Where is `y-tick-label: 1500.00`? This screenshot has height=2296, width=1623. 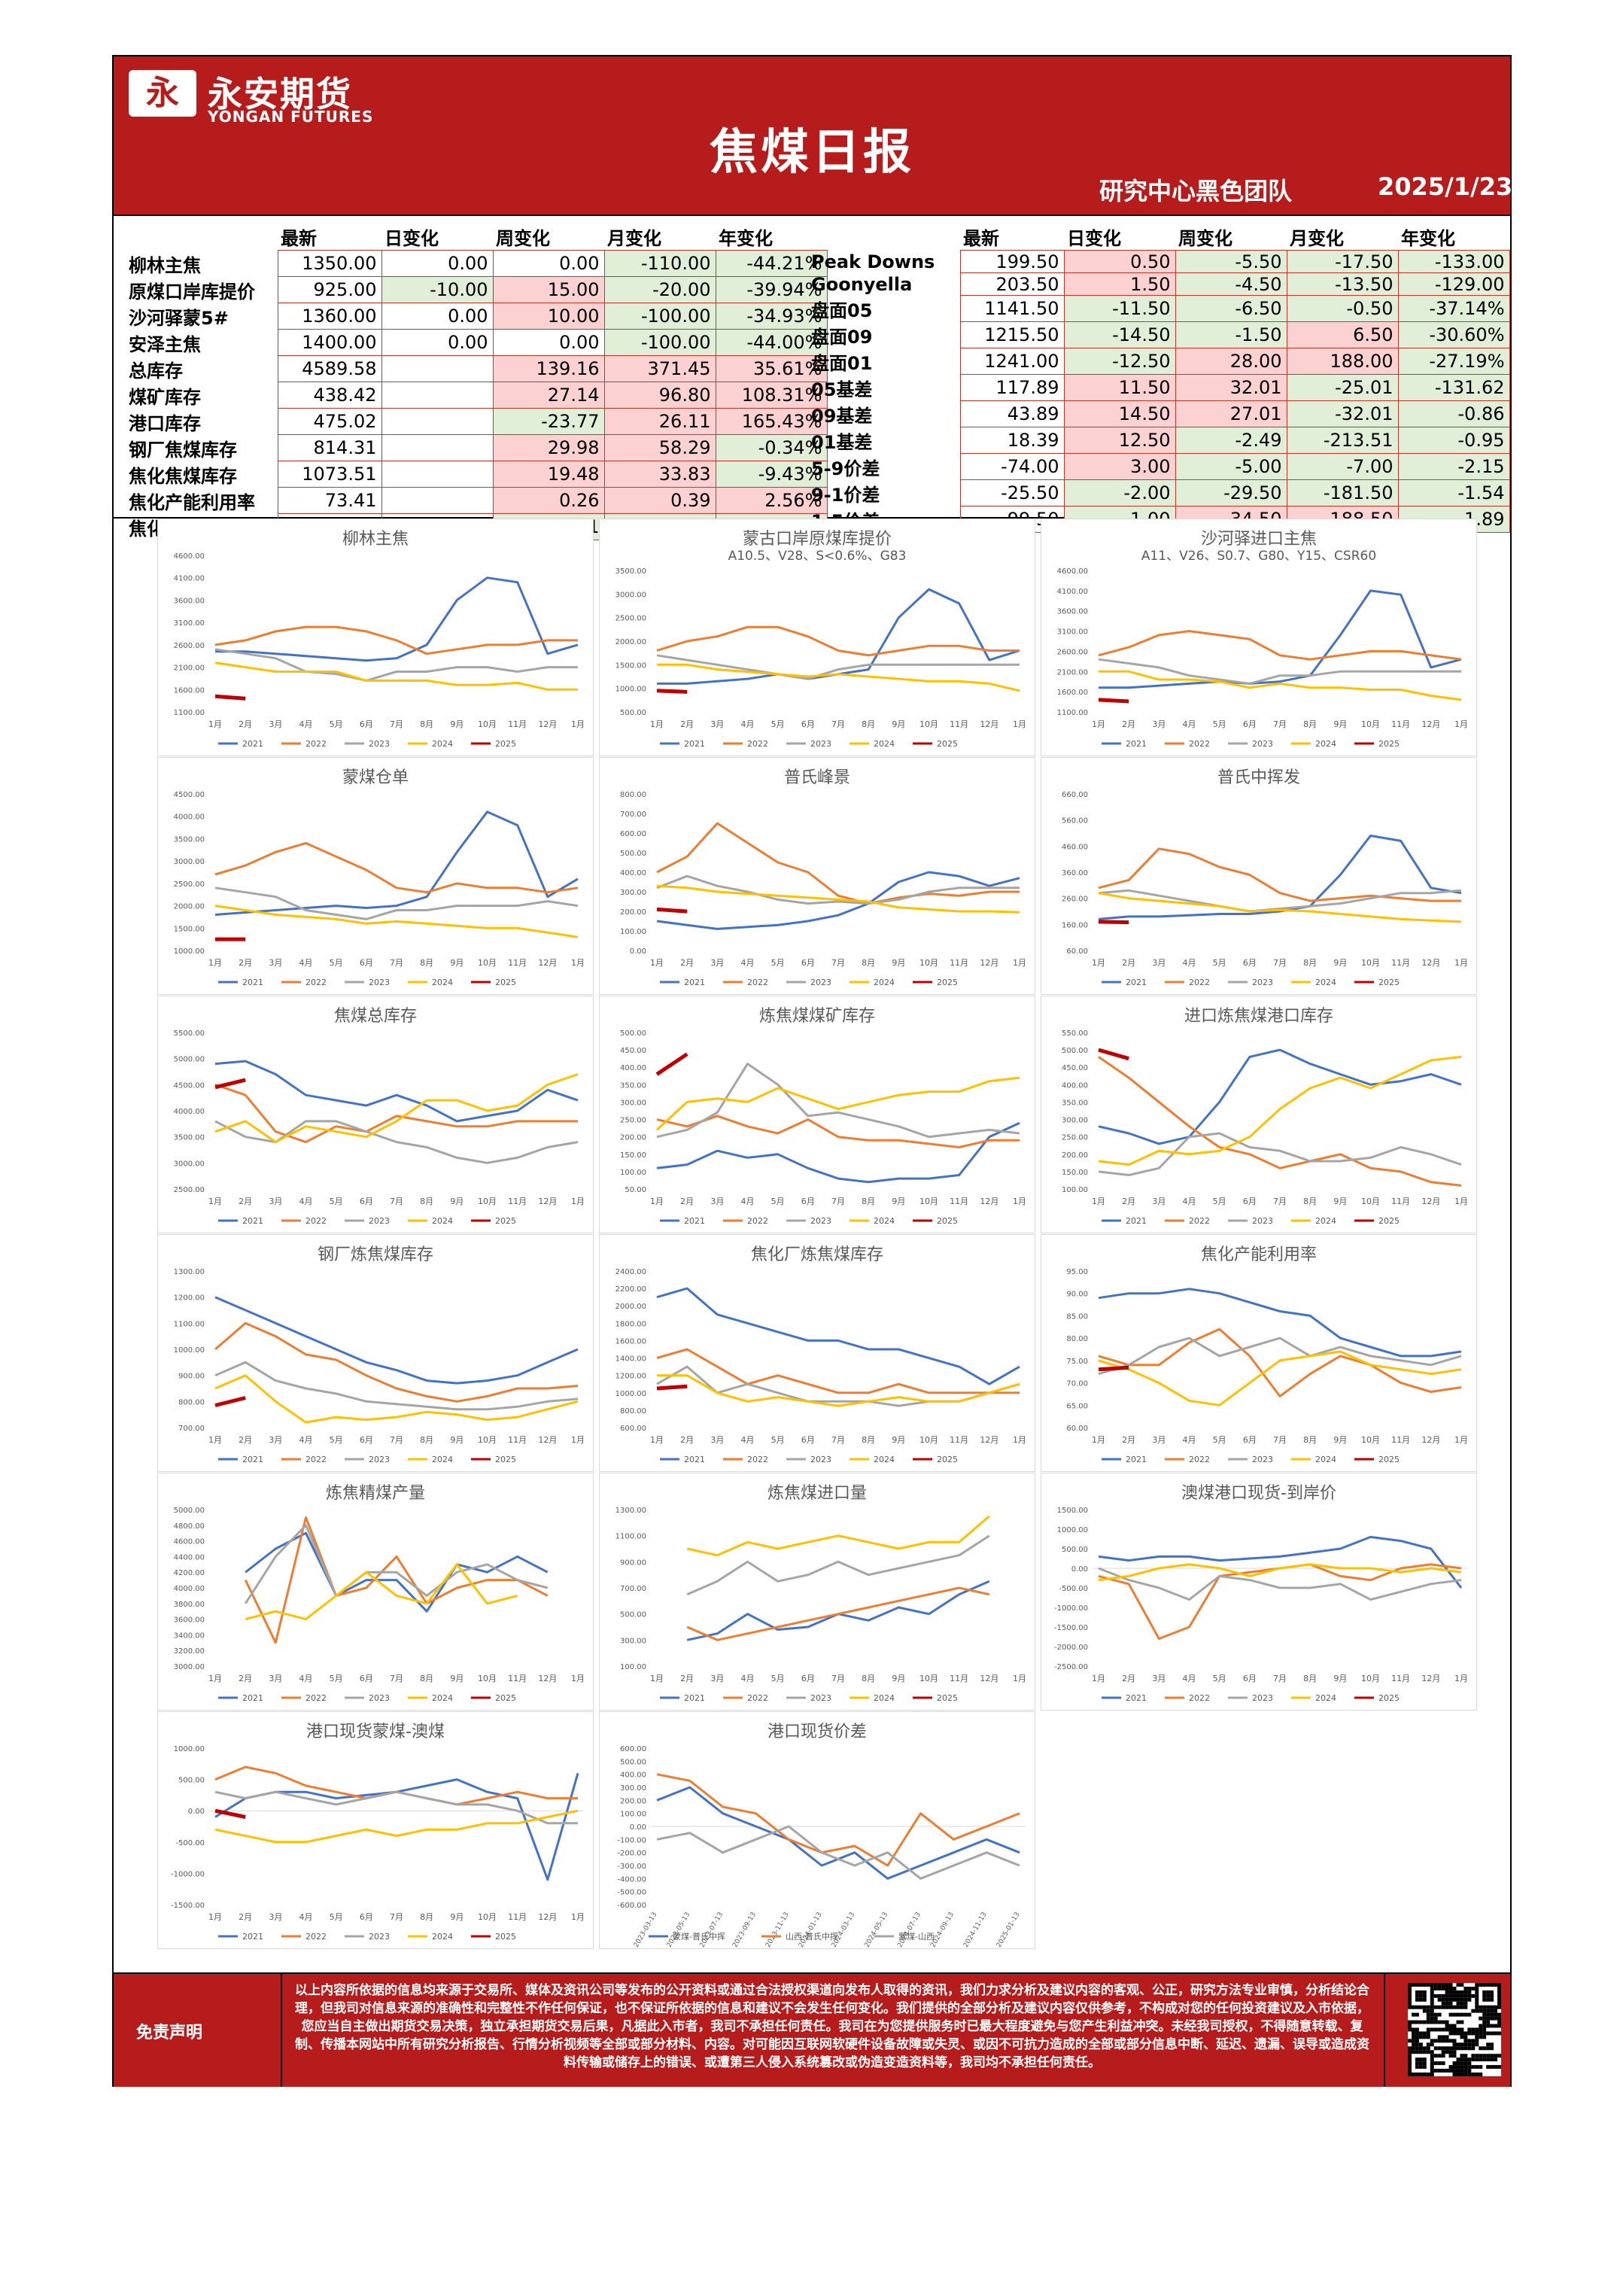 y-tick-label: 1500.00 is located at coordinates (630, 665).